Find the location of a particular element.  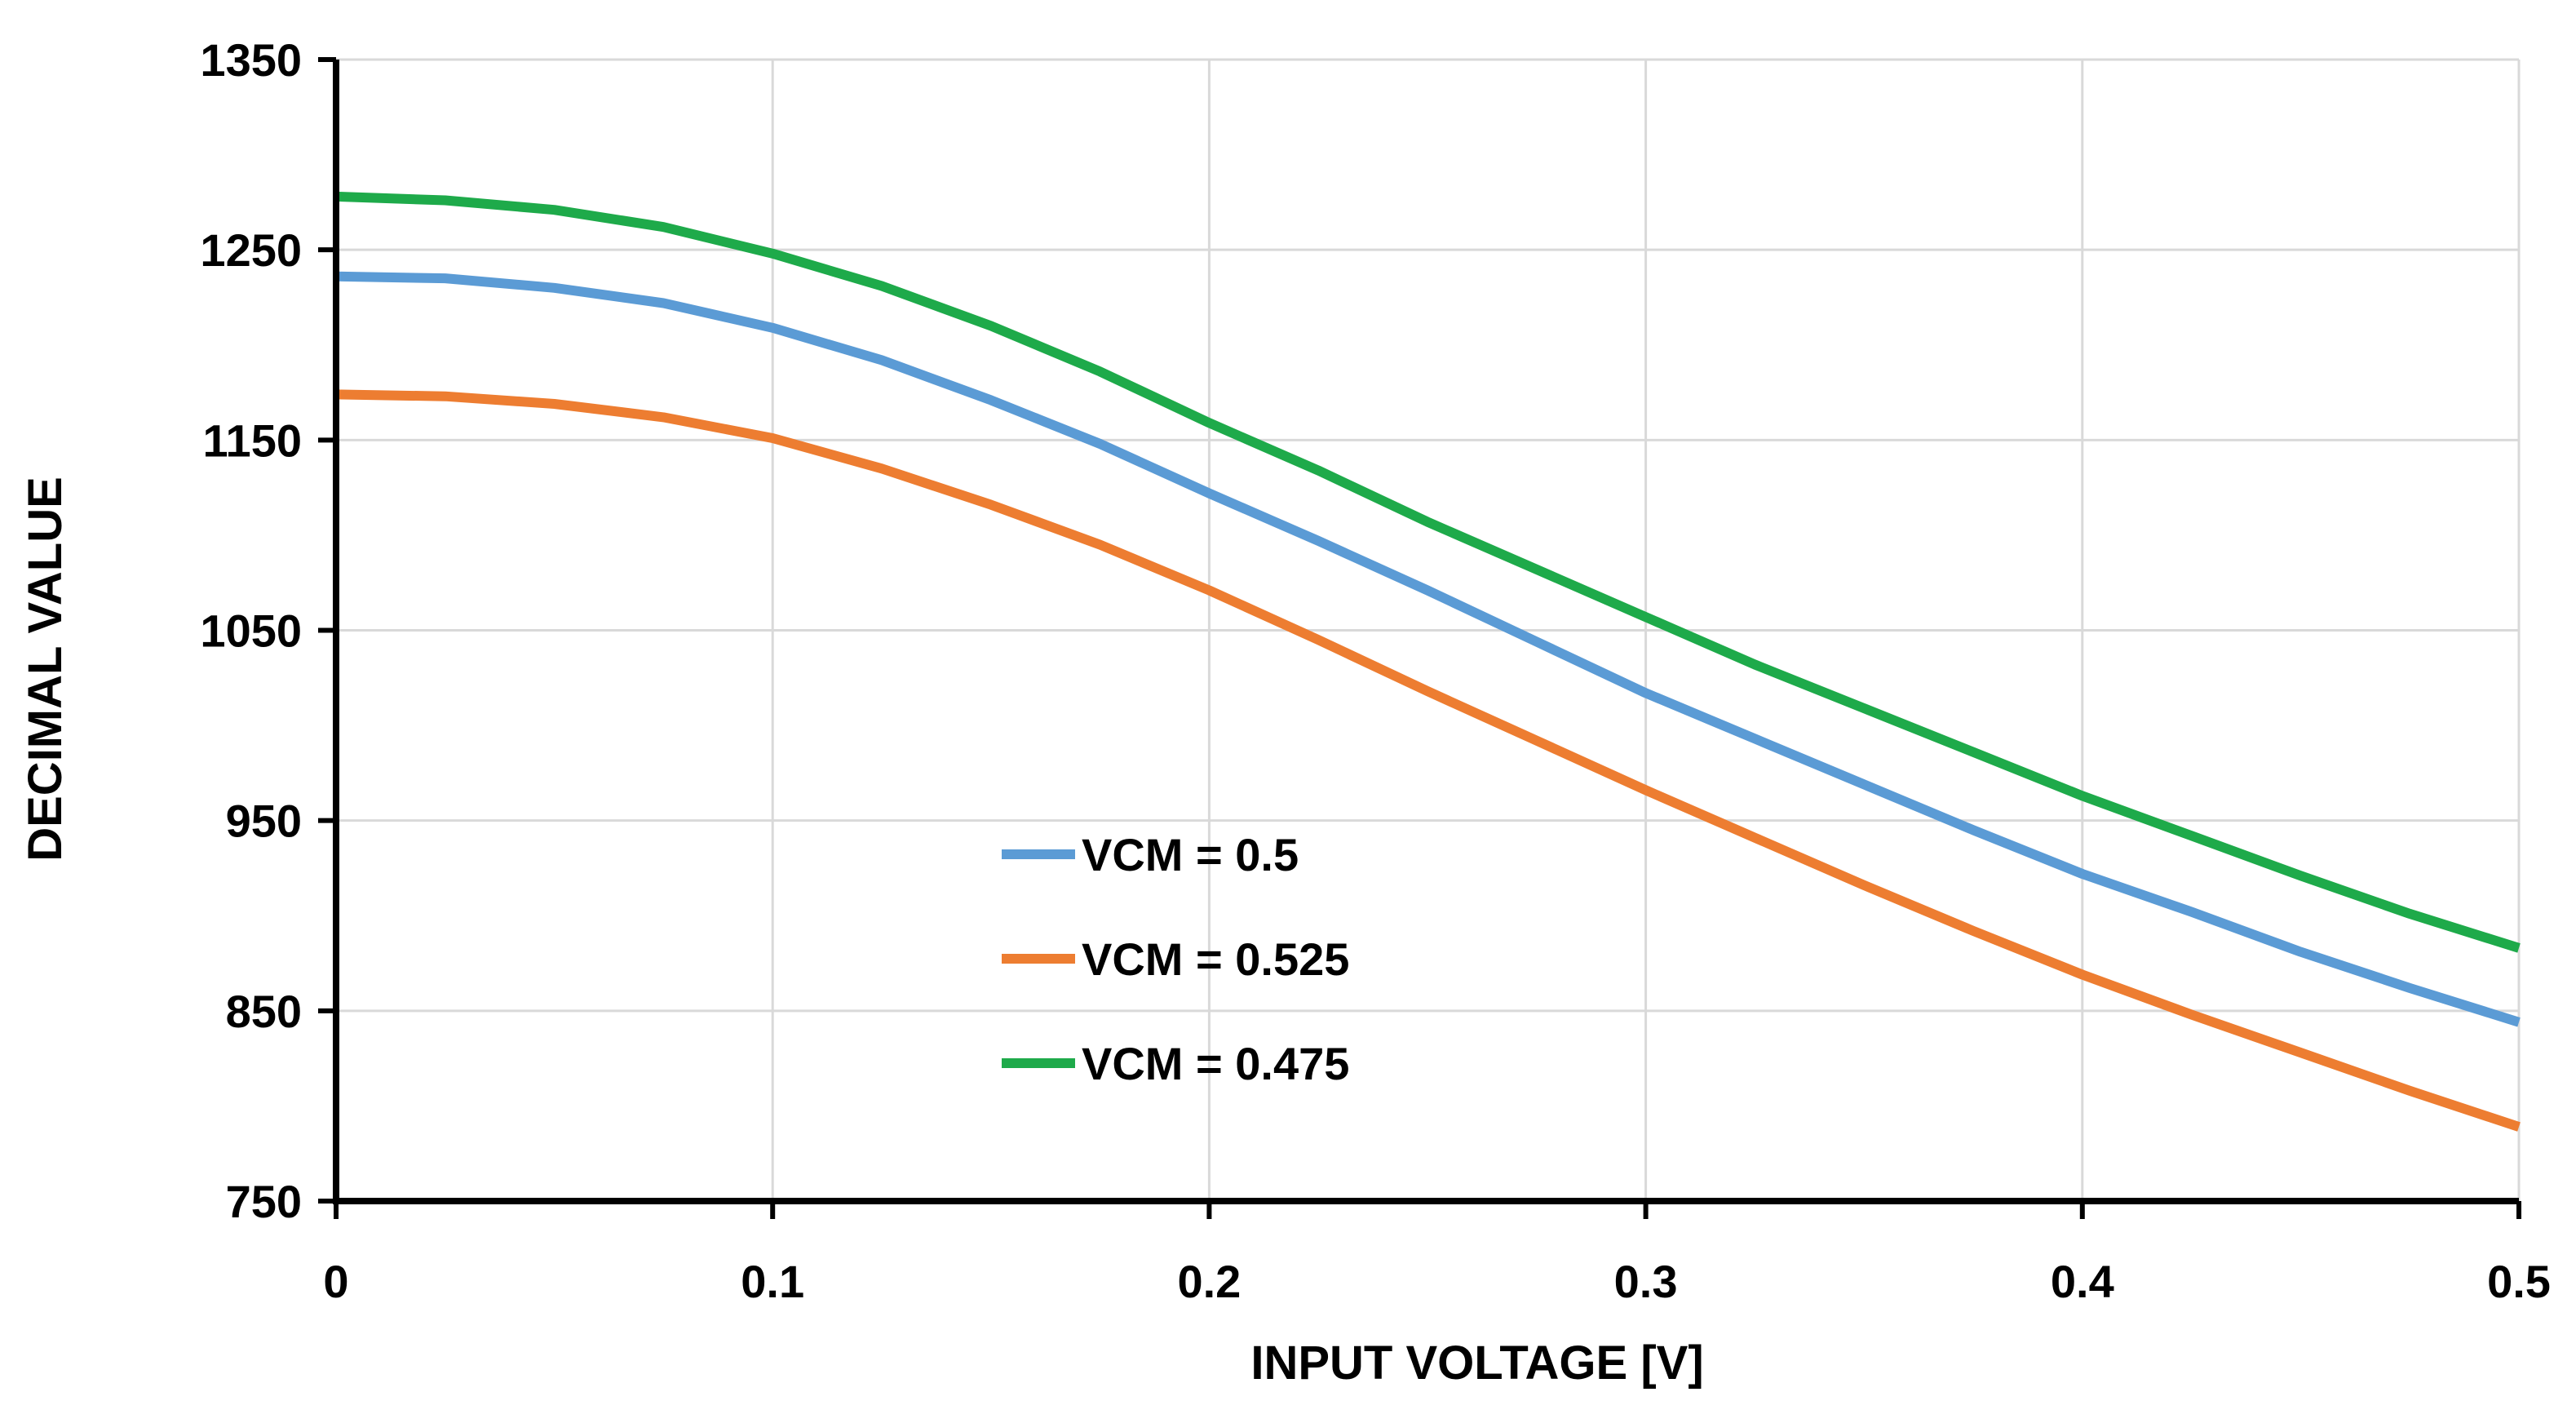

y-tick-label-6: 1350 is located at coordinates (251, 60).